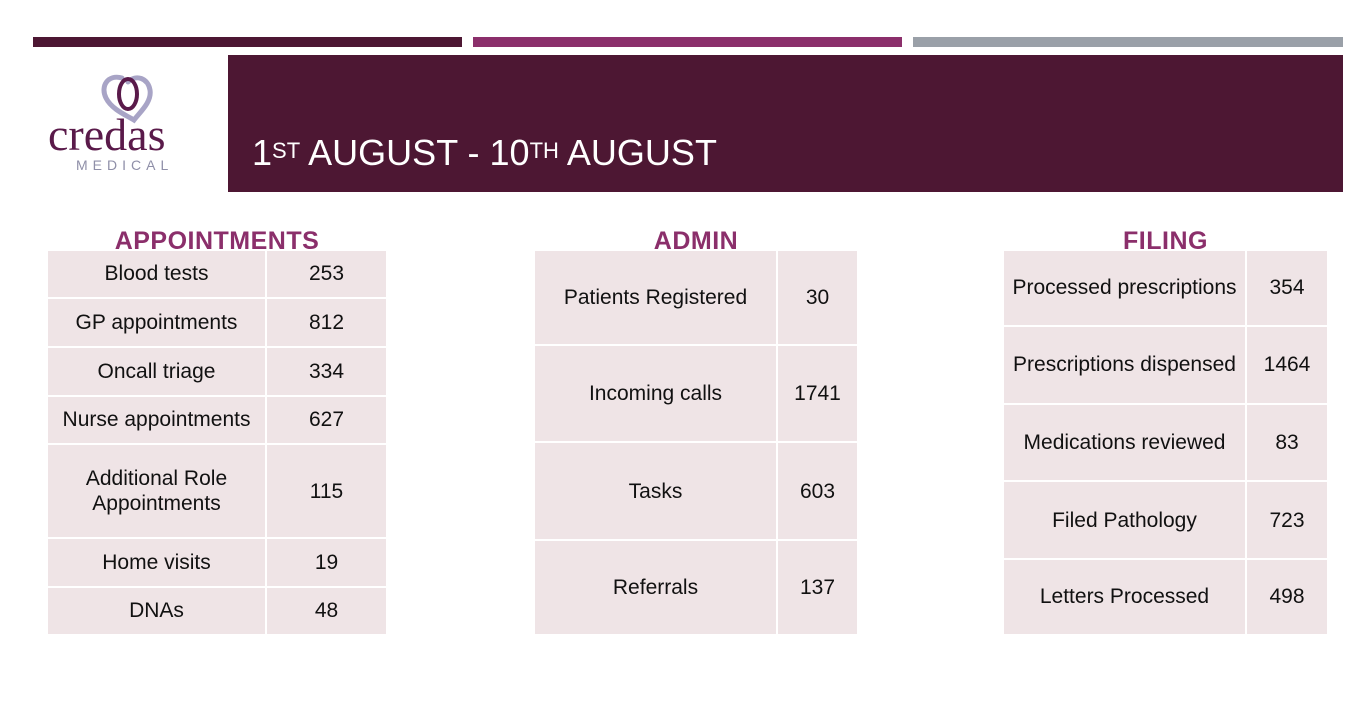 The width and height of the screenshot is (1365, 712). What do you see at coordinates (217, 241) in the screenshot?
I see `appointments-title: APPOINTMENTS` at bounding box center [217, 241].